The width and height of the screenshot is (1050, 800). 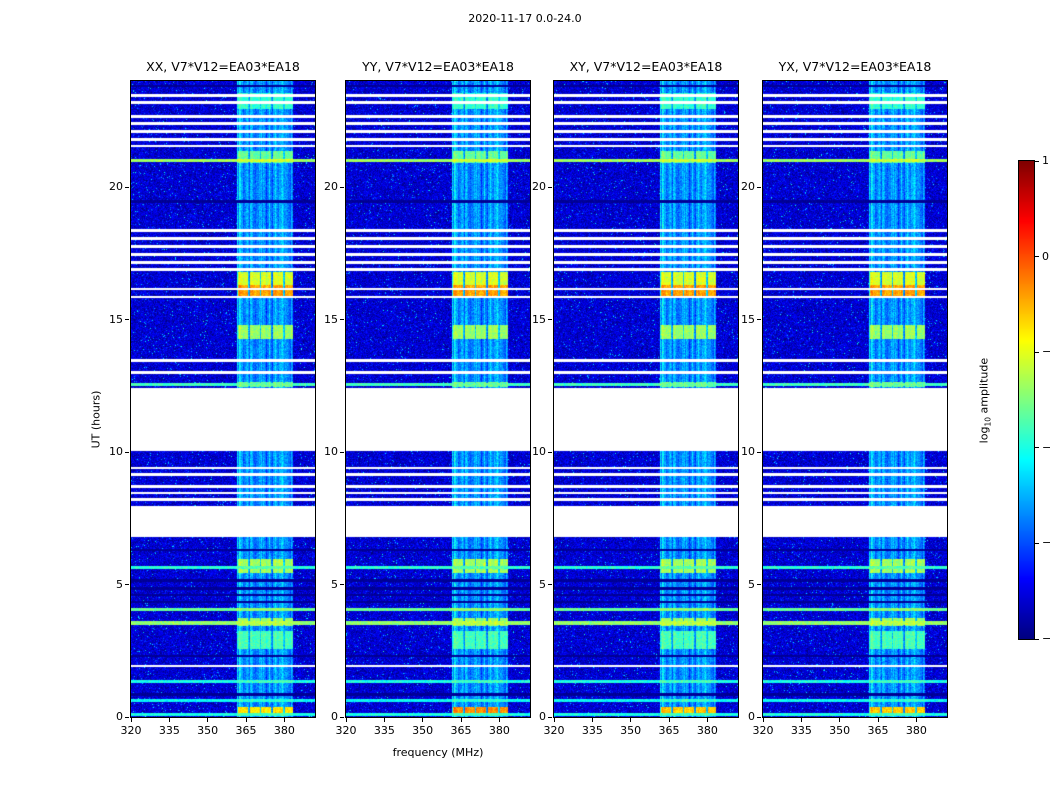 I want to click on colorbar-tick-label: −4, so click(x=1046, y=638).